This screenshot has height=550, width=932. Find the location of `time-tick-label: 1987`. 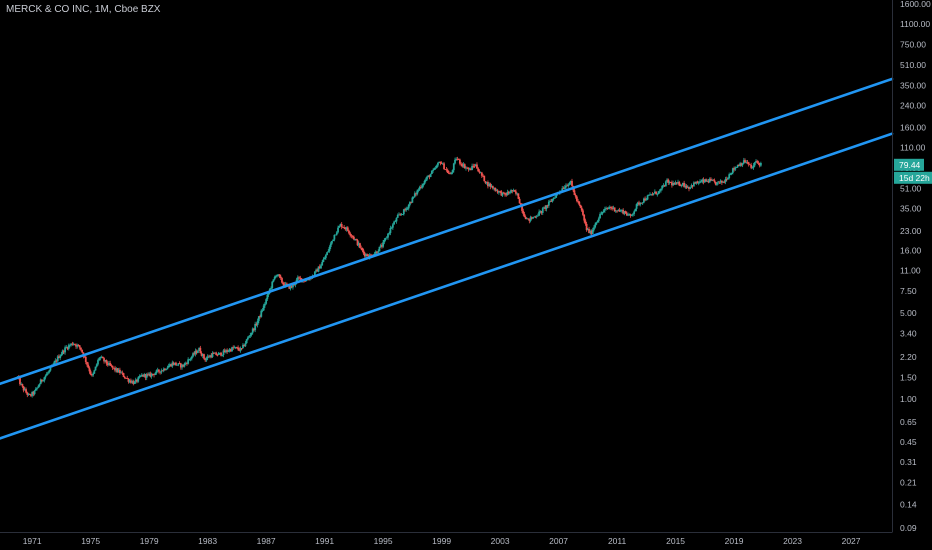

time-tick-label: 1987 is located at coordinates (266, 541).